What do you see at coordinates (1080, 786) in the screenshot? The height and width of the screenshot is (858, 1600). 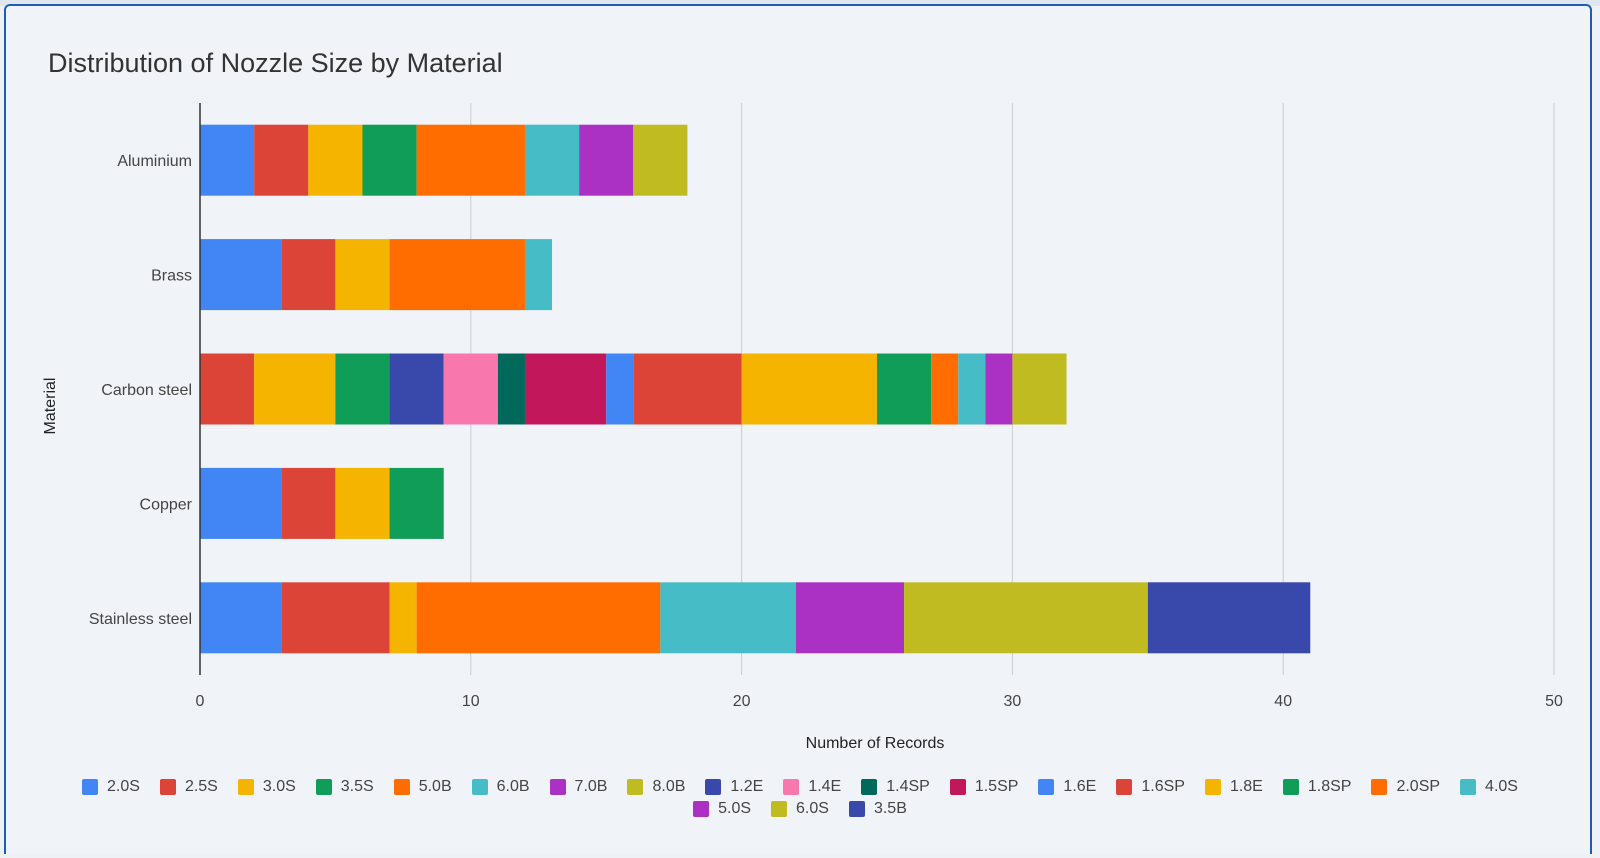 I see `legend-label: 1.6E` at bounding box center [1080, 786].